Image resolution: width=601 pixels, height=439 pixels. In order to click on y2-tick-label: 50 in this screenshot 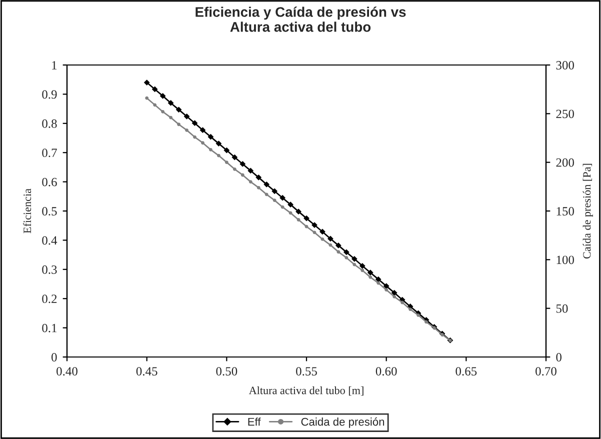, I will do `click(562, 308)`.